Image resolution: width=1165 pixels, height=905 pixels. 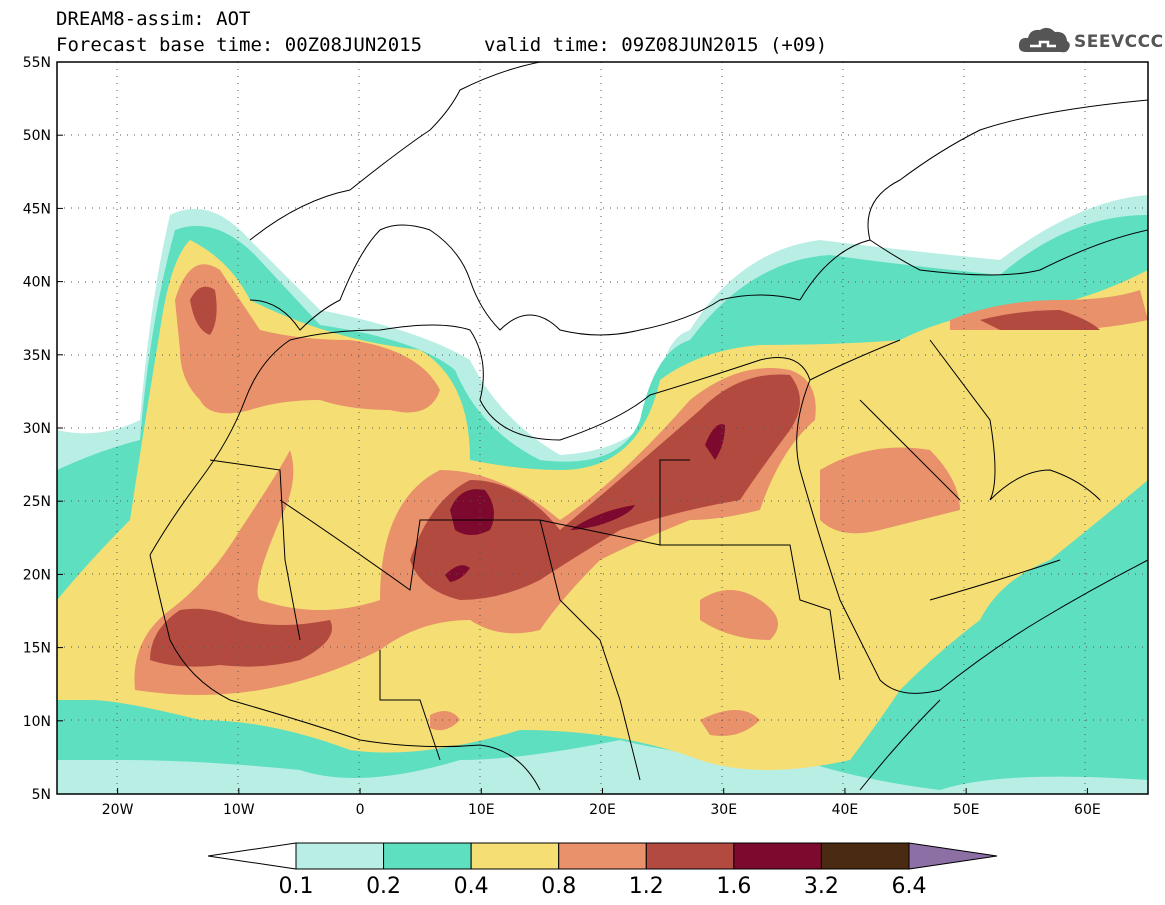 What do you see at coordinates (239, 810) in the screenshot?
I see `lon-tick-label: 10W` at bounding box center [239, 810].